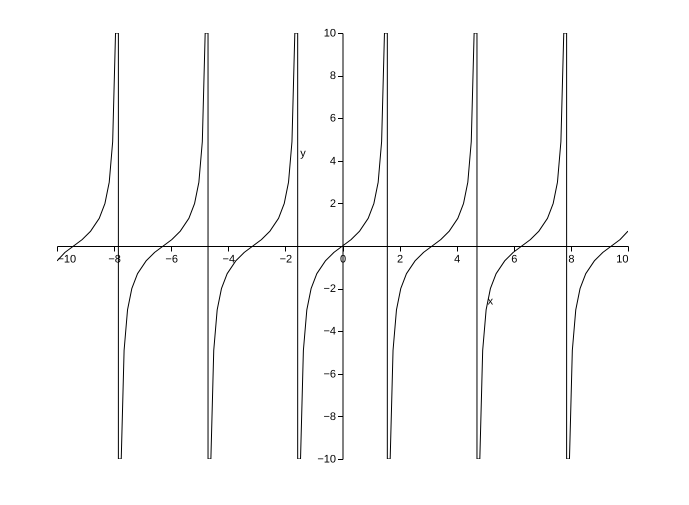 Image resolution: width=689 pixels, height=505 pixels. I want to click on y-tick-label: −10, so click(326, 460).